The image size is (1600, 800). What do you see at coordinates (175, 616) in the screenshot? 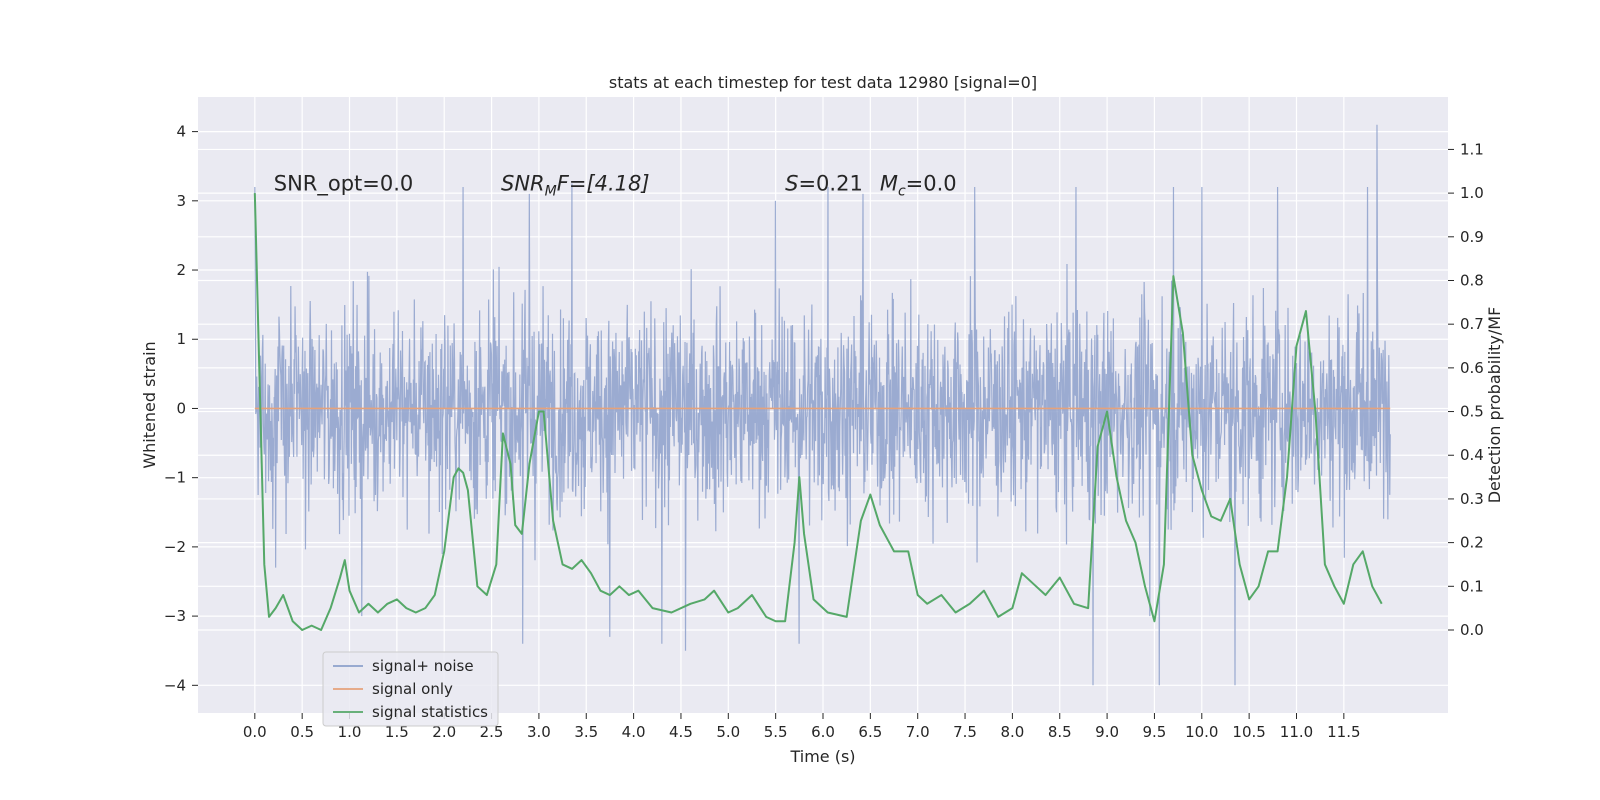
I see `y-tick-label: −3` at bounding box center [175, 616].